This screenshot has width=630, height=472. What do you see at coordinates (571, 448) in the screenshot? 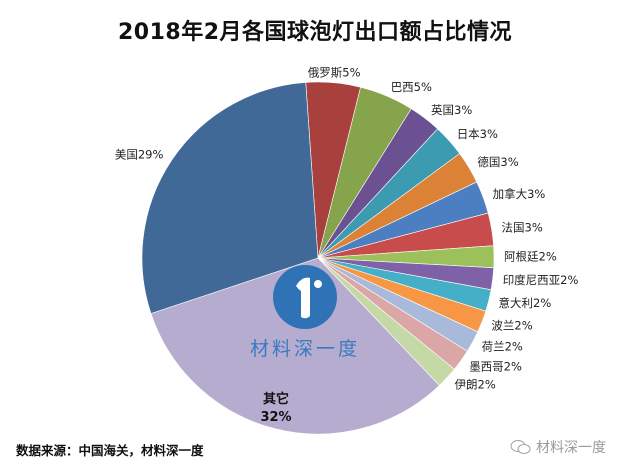
I see `watermark-text: 材料深一度` at bounding box center [571, 448].